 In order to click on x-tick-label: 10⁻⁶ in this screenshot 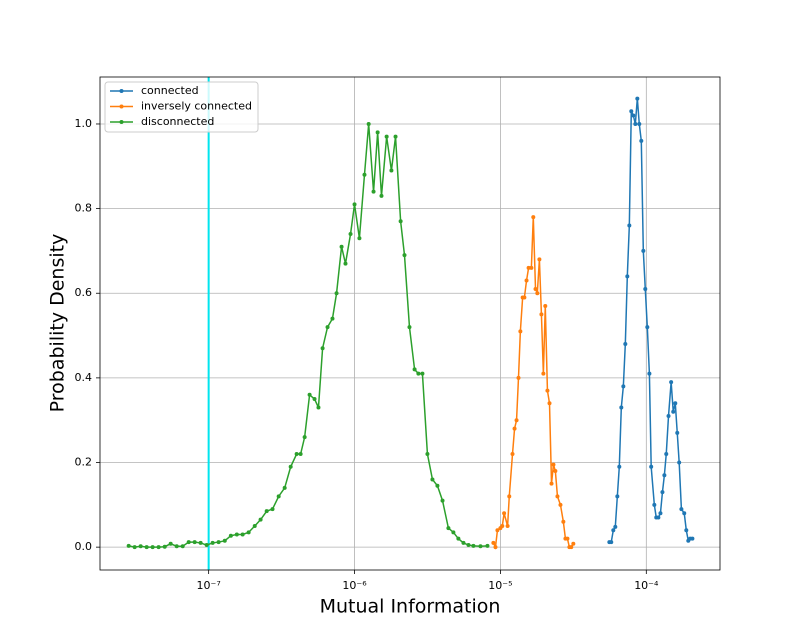, I will do `click(354, 585)`.